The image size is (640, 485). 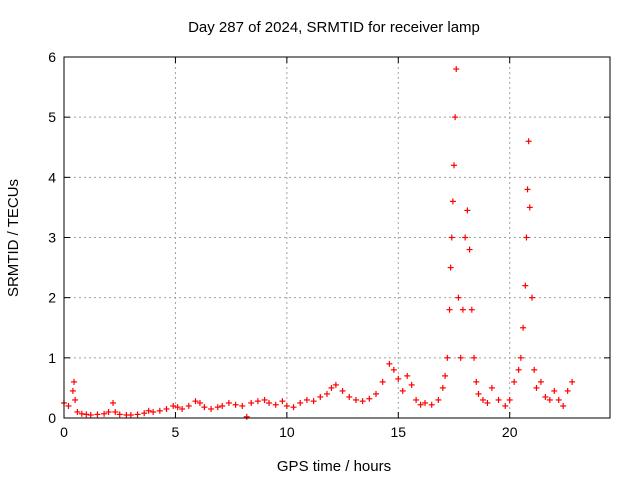 What do you see at coordinates (398, 432) in the screenshot?
I see `x-tick-label: 15` at bounding box center [398, 432].